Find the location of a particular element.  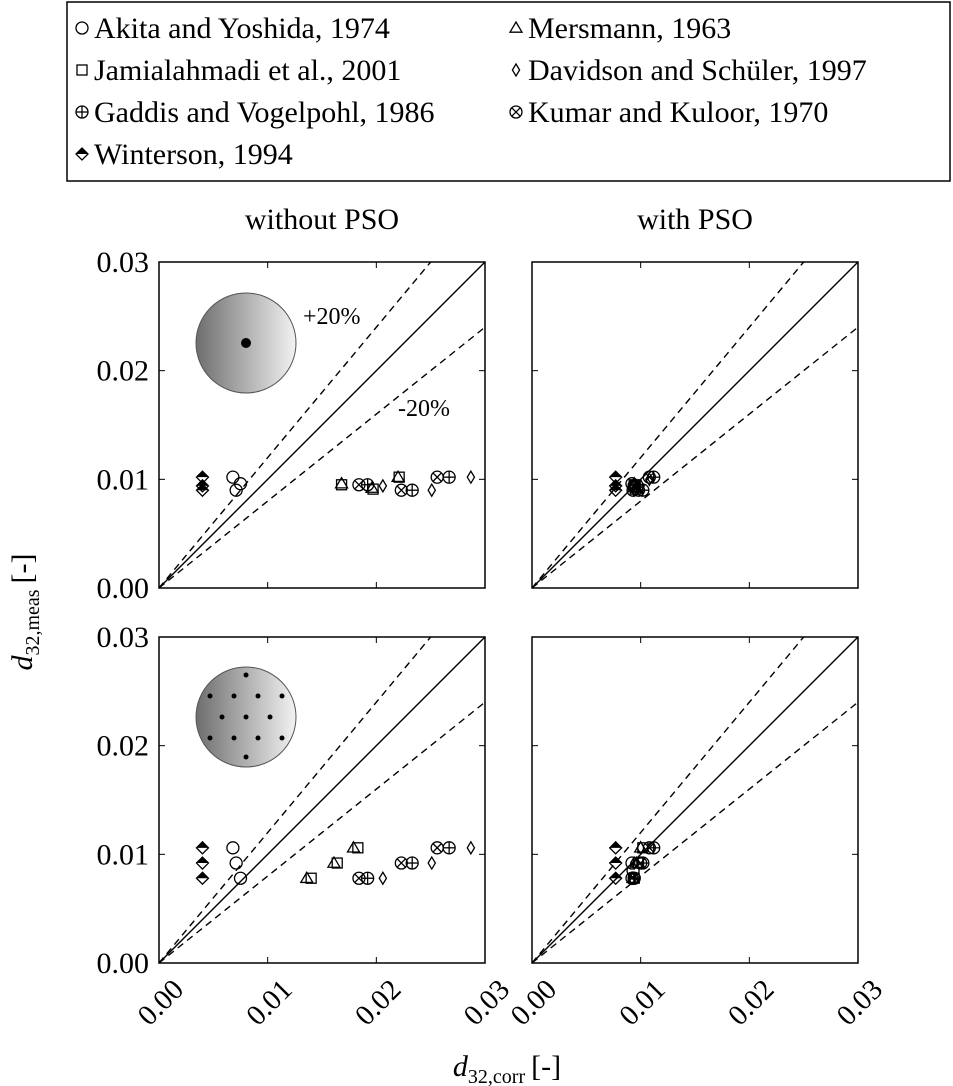

x-axis-label: d32,corr [-] is located at coordinates (507, 1068).